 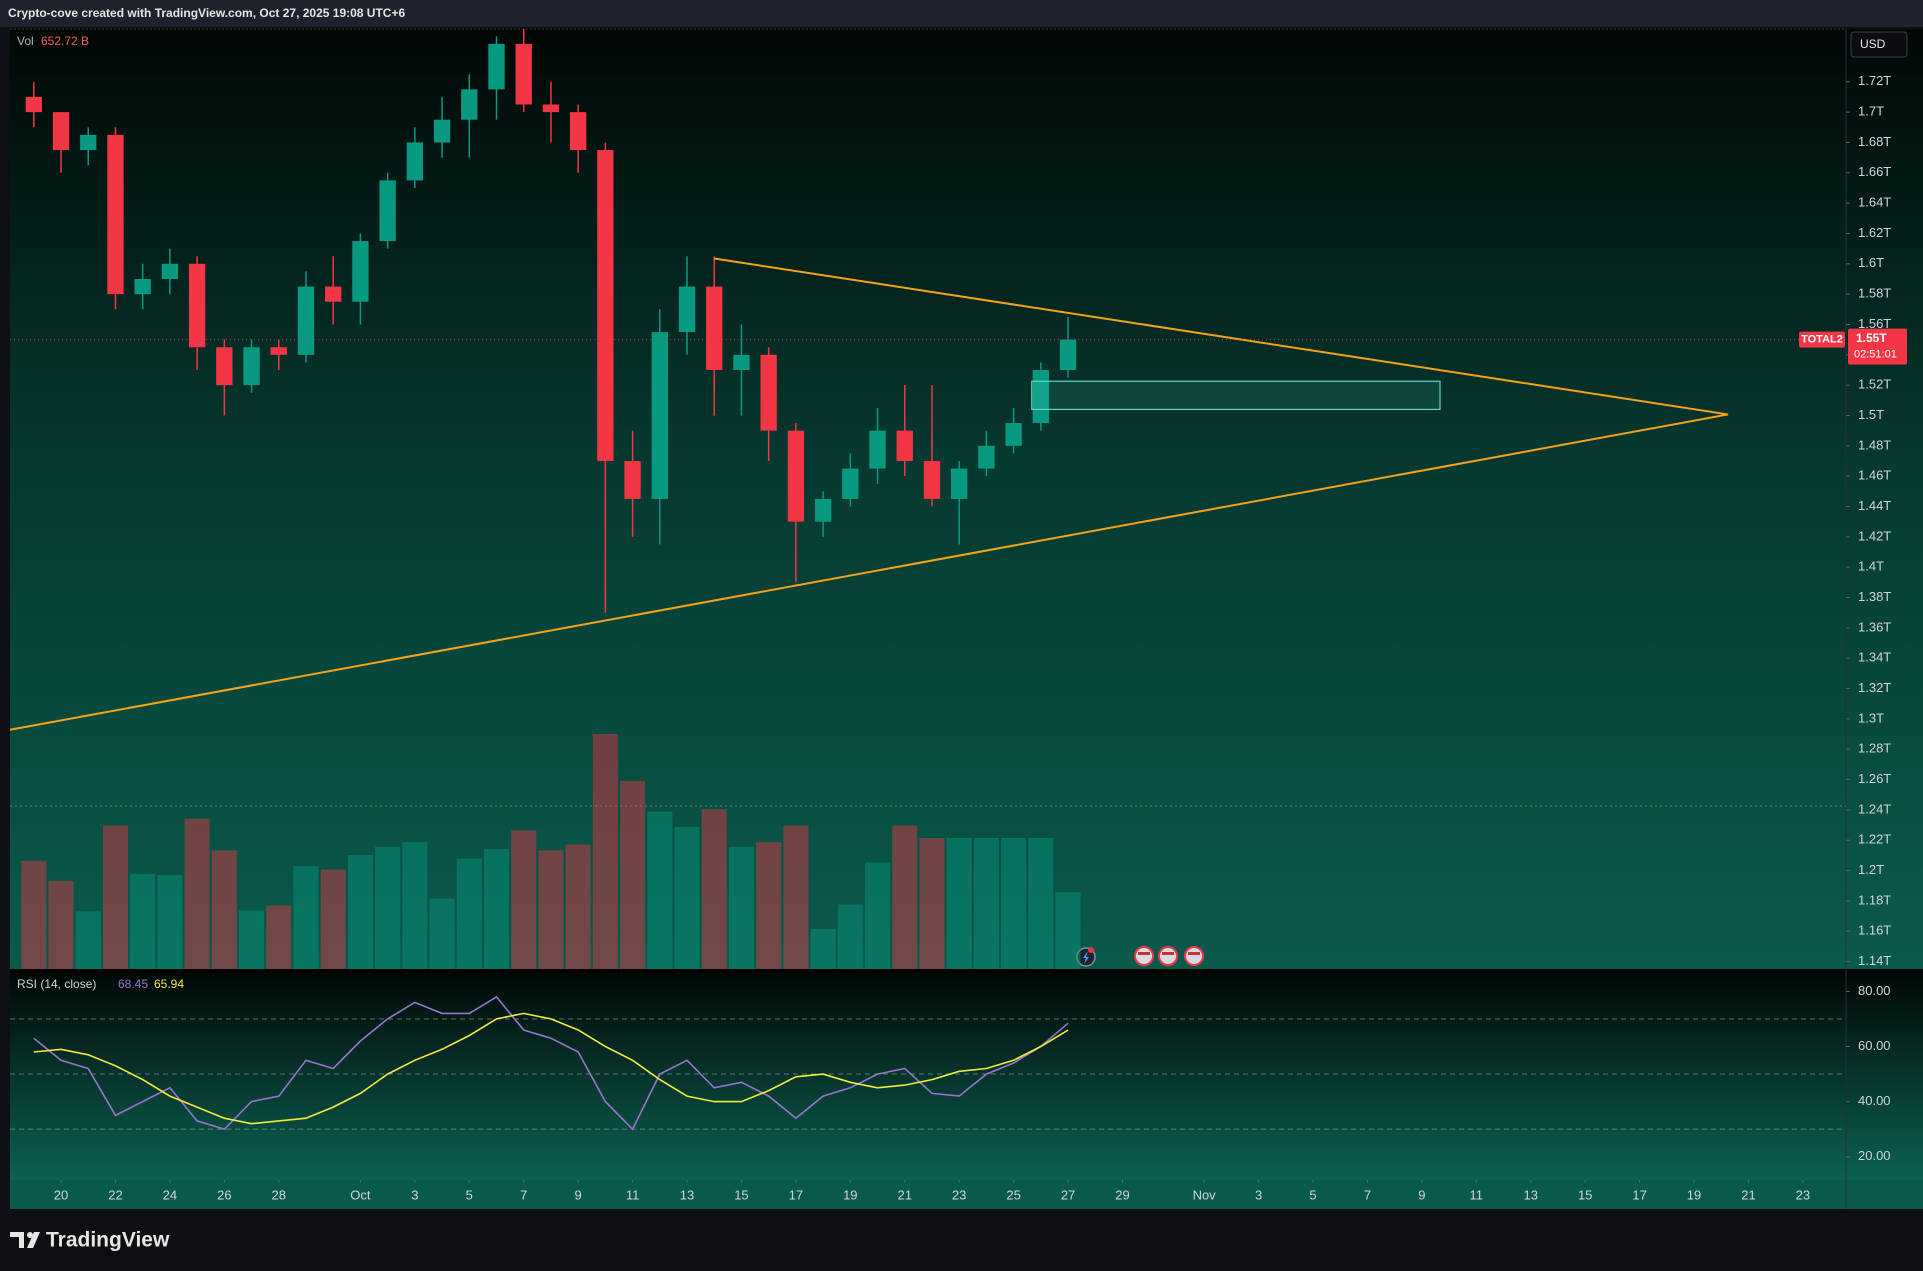 What do you see at coordinates (170, 1194) in the screenshot?
I see `x-tick-label: 24` at bounding box center [170, 1194].